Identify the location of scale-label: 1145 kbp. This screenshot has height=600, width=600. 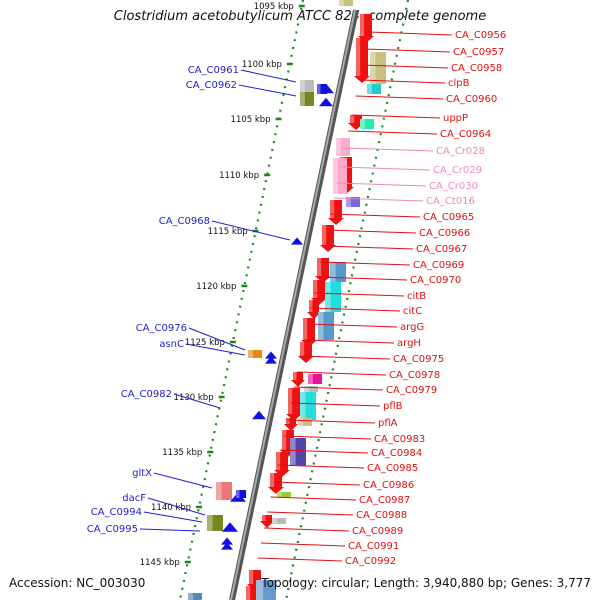
(160, 563).